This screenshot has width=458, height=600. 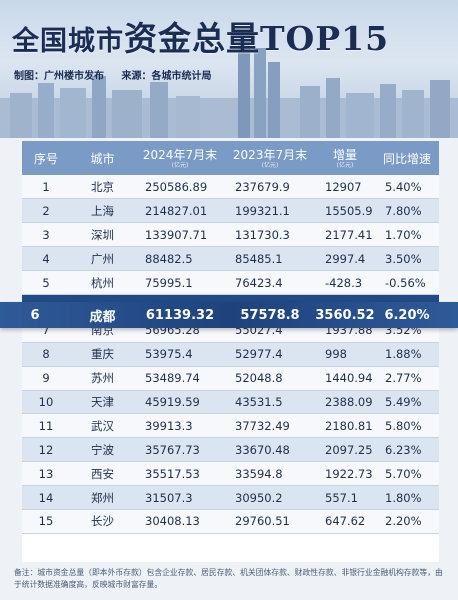 What do you see at coordinates (230, 282) in the screenshot?
I see `table-row: 5 杭州 75995.1 76423.4 -428.3 -0.56%` at bounding box center [230, 282].